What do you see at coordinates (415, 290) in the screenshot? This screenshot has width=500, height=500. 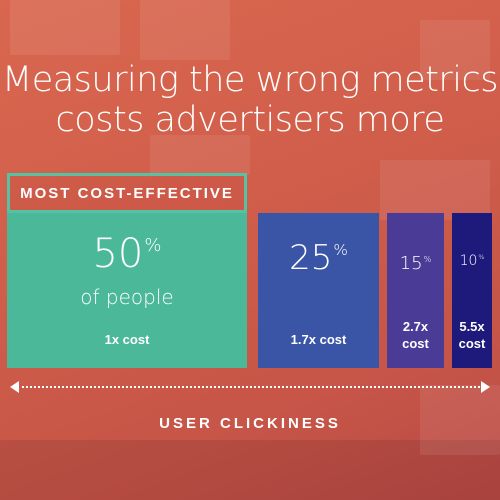 I see `bar-3: 15% 2.7x cost` at bounding box center [415, 290].